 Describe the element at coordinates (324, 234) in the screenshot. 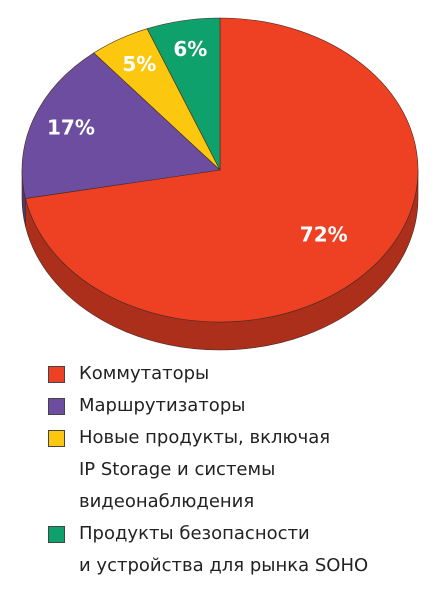

I see `value-label: 72%` at that location.